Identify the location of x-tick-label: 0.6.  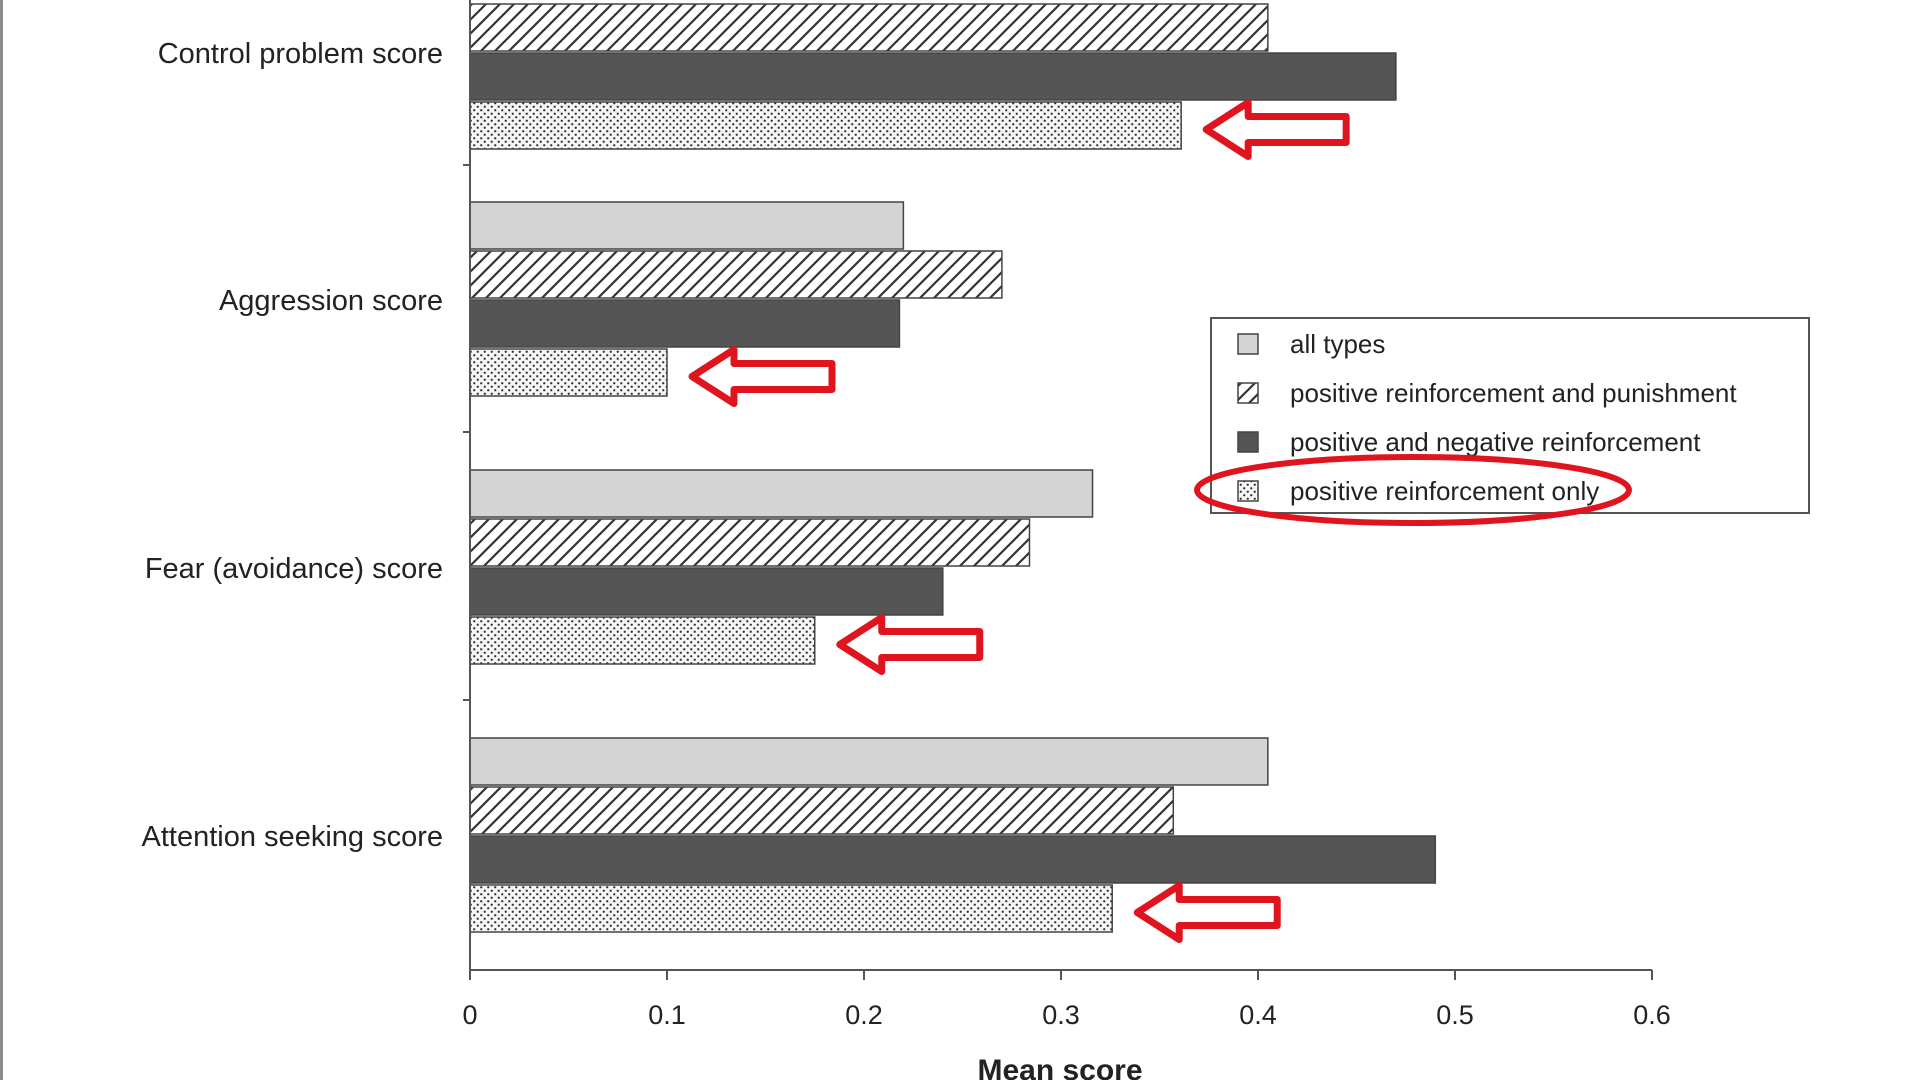
(1652, 1015).